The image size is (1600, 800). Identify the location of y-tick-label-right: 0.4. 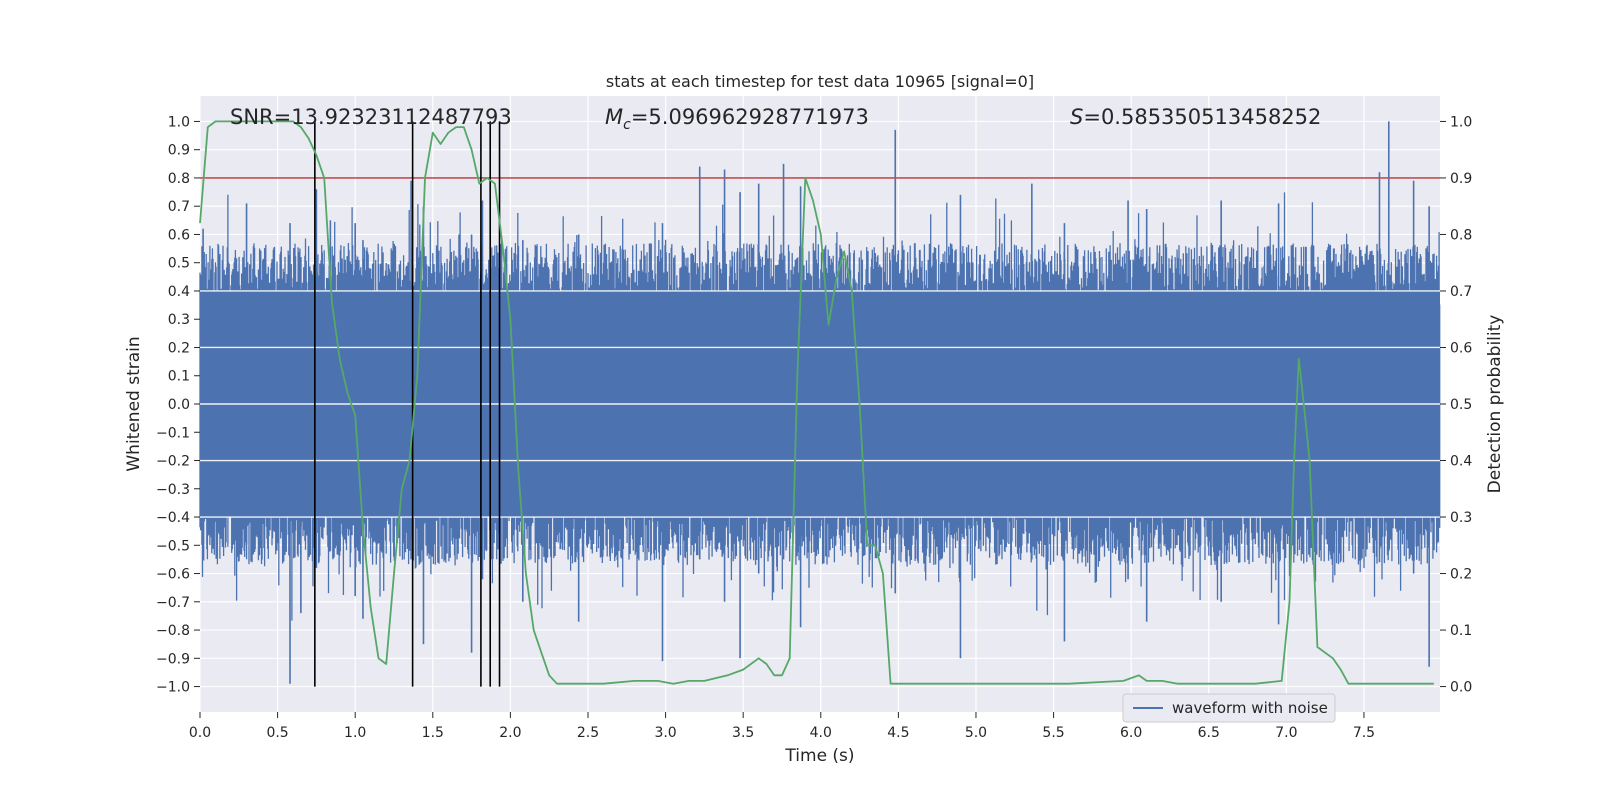
(1461, 462).